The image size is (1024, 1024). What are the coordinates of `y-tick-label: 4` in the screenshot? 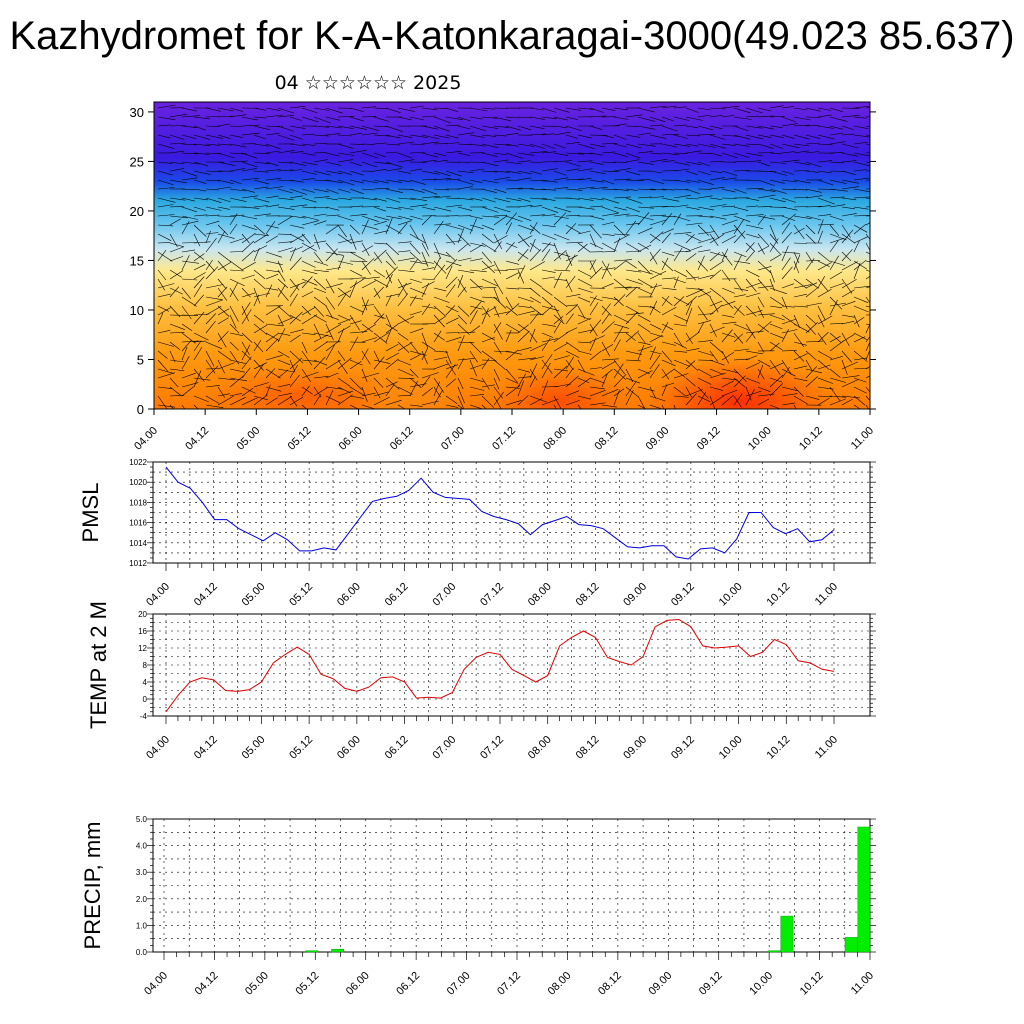 It's located at (145, 682).